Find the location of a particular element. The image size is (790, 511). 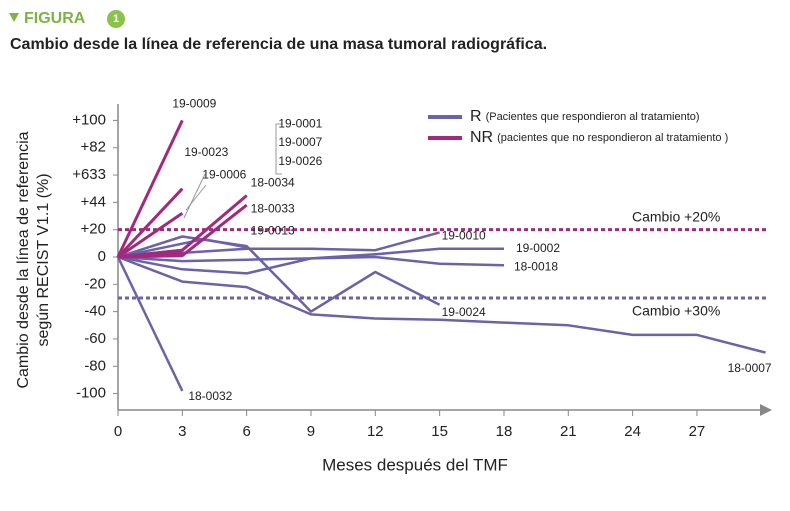

series-label: 19-0013 is located at coordinates (273, 231).